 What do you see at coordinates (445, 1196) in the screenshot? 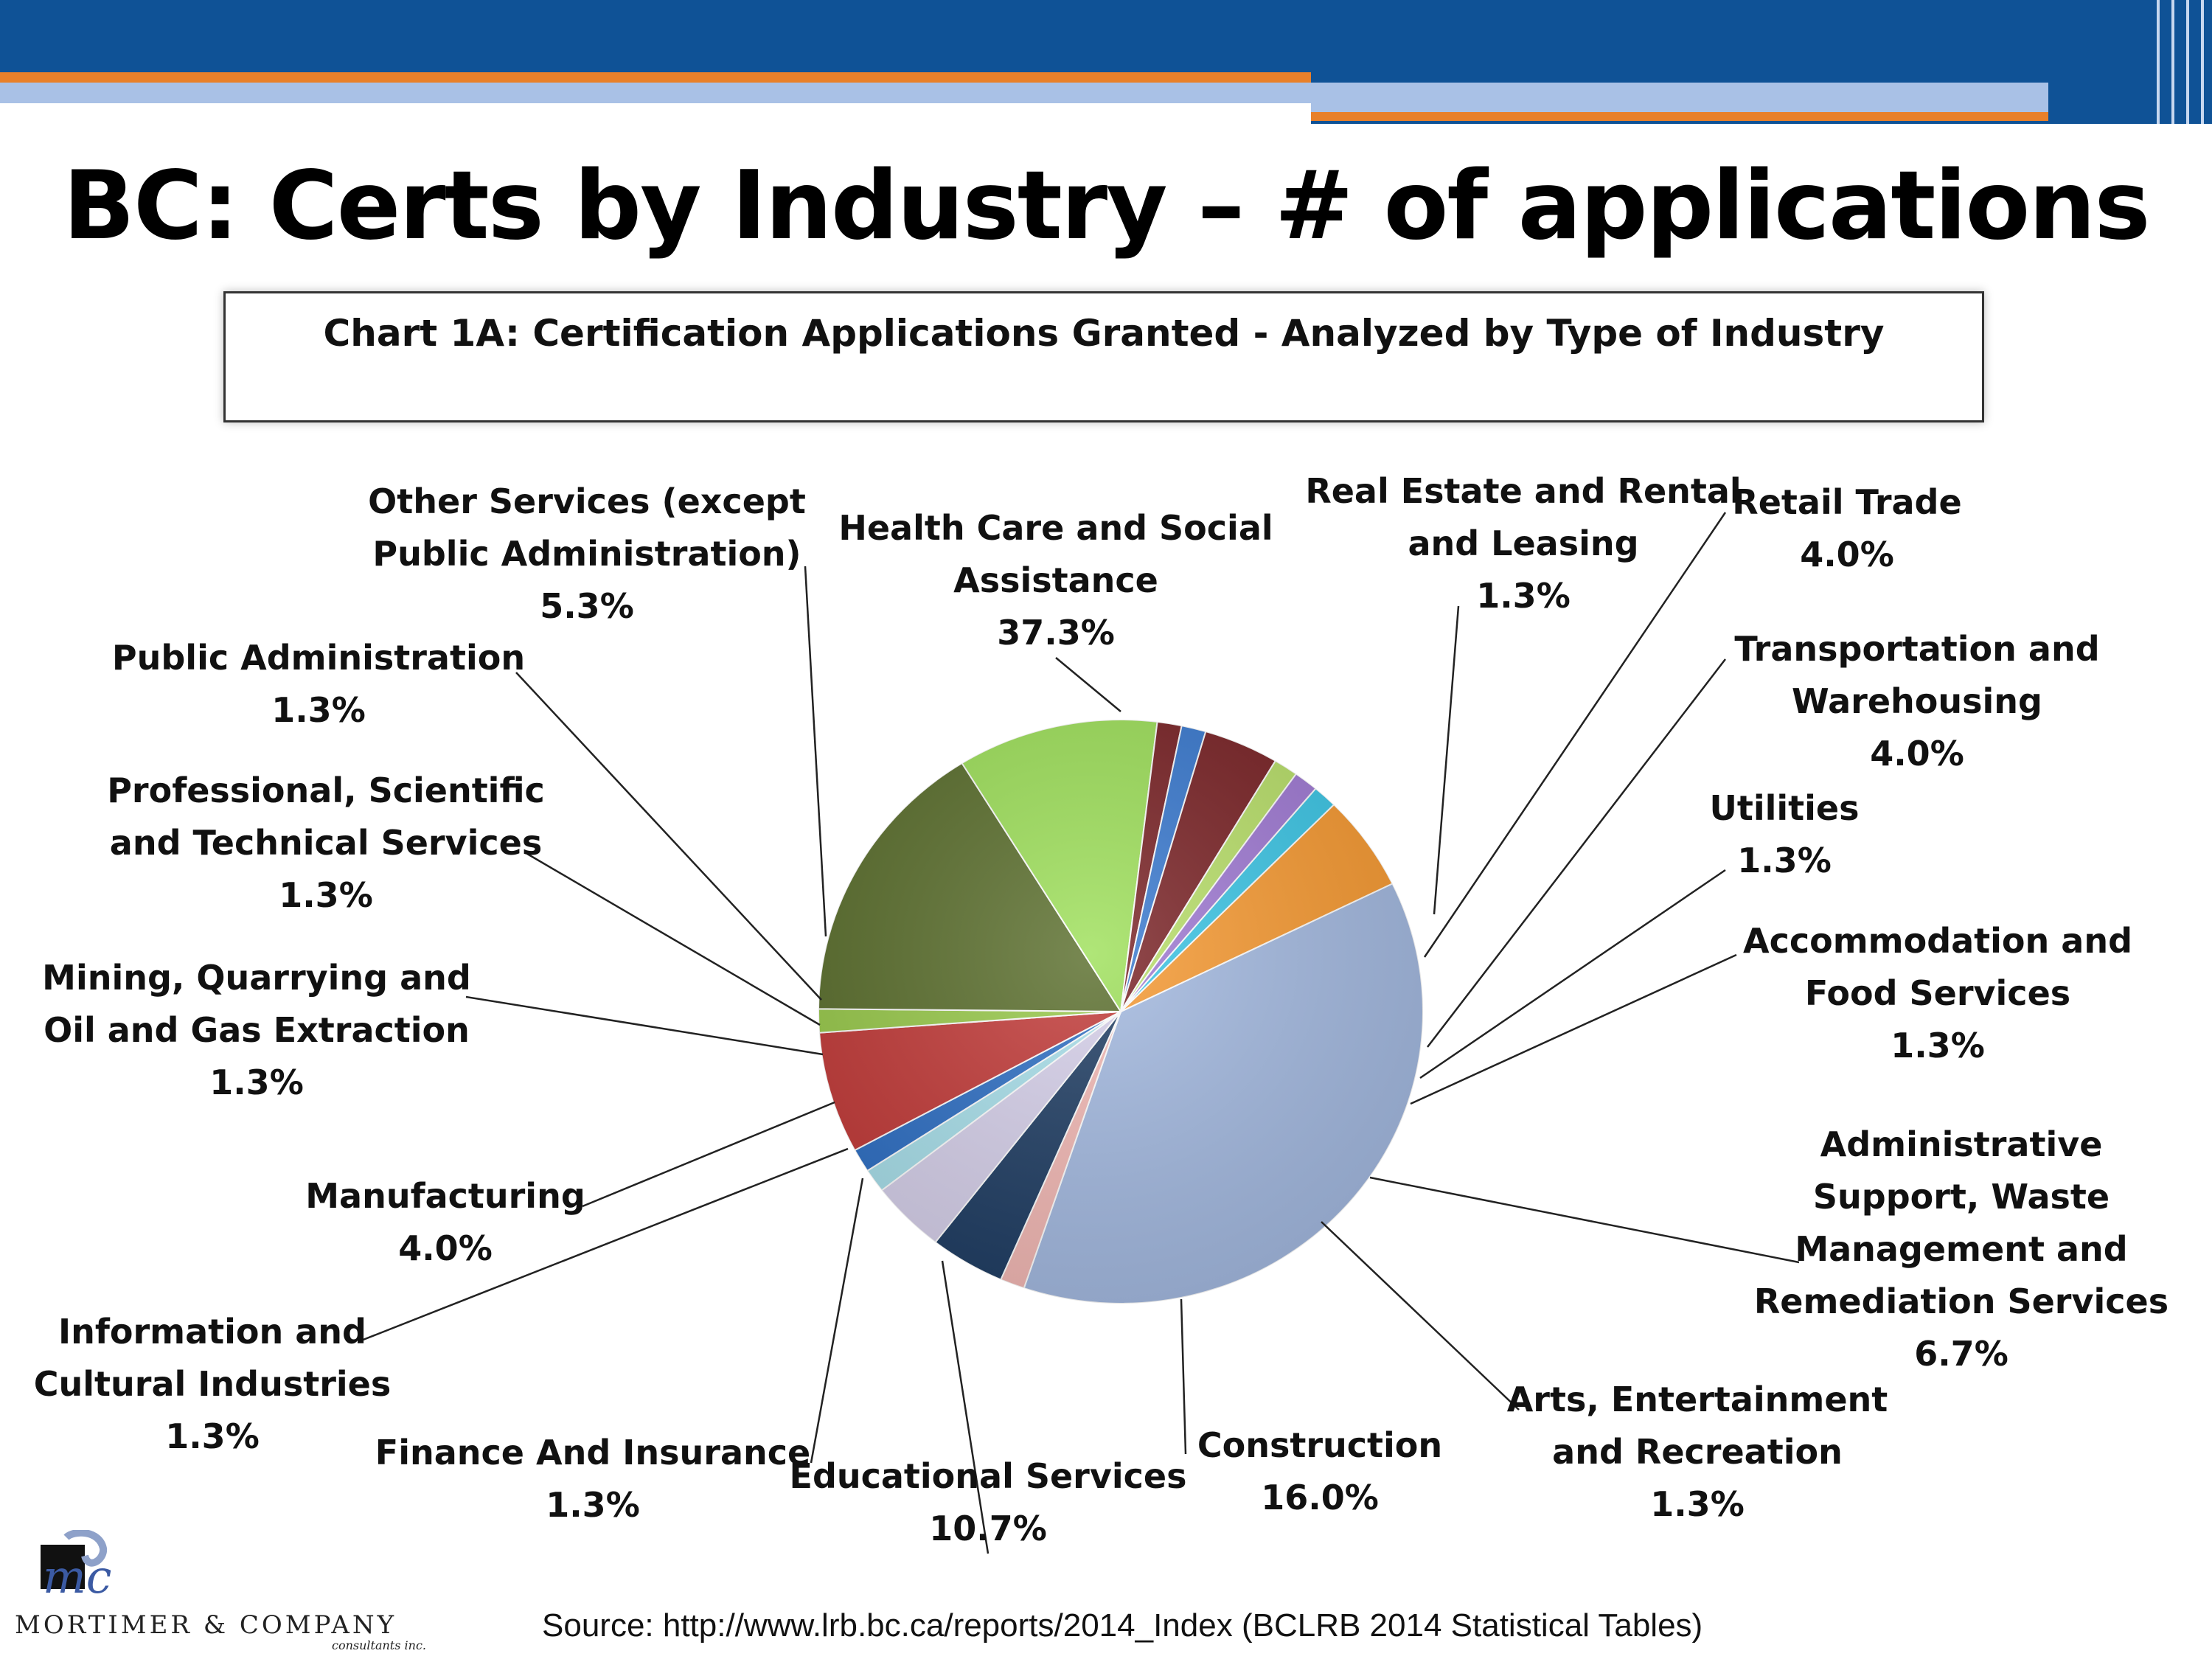
I see `slice-category-label: Manufacturing` at bounding box center [445, 1196].